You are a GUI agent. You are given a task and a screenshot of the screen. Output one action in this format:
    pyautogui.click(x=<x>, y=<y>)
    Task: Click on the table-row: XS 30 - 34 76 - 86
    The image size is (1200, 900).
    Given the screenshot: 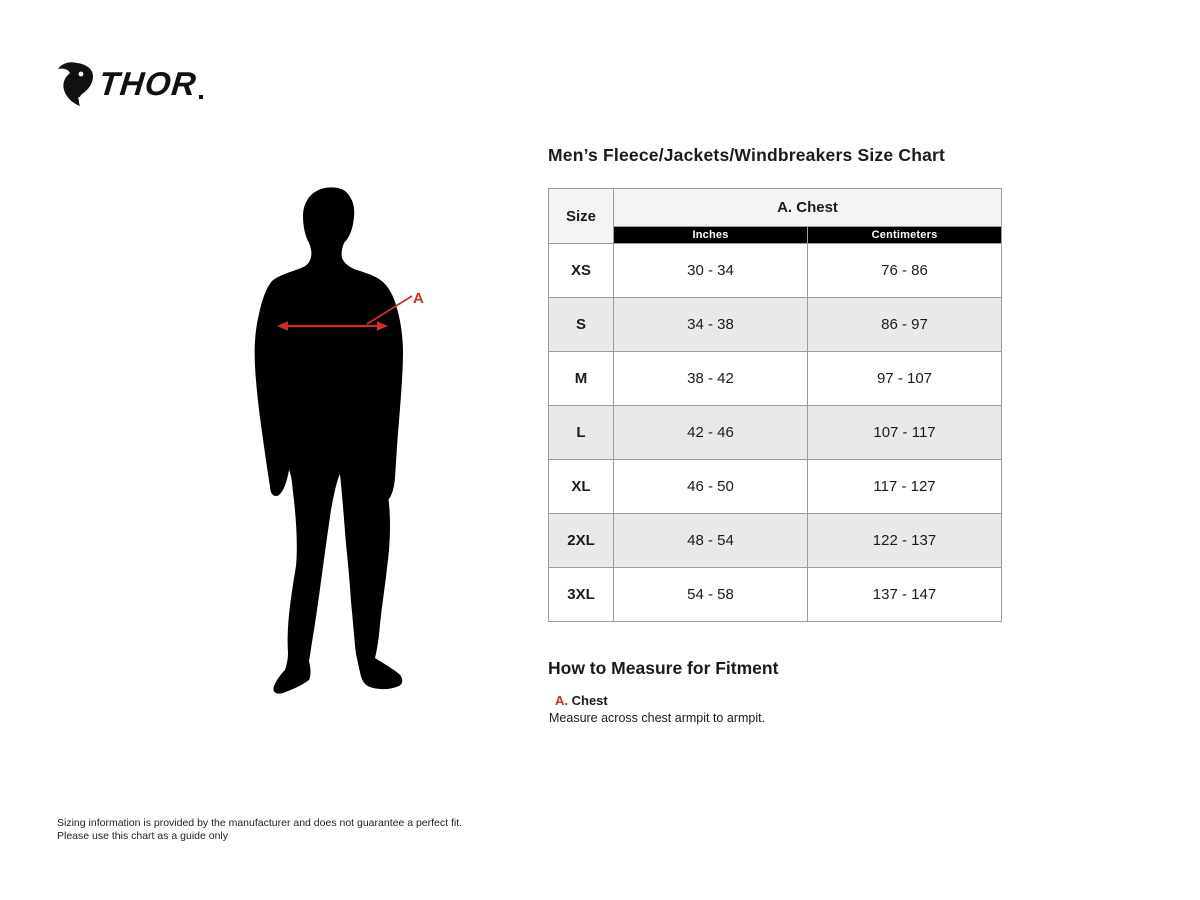 What is the action you would take?
    pyautogui.click(x=775, y=270)
    